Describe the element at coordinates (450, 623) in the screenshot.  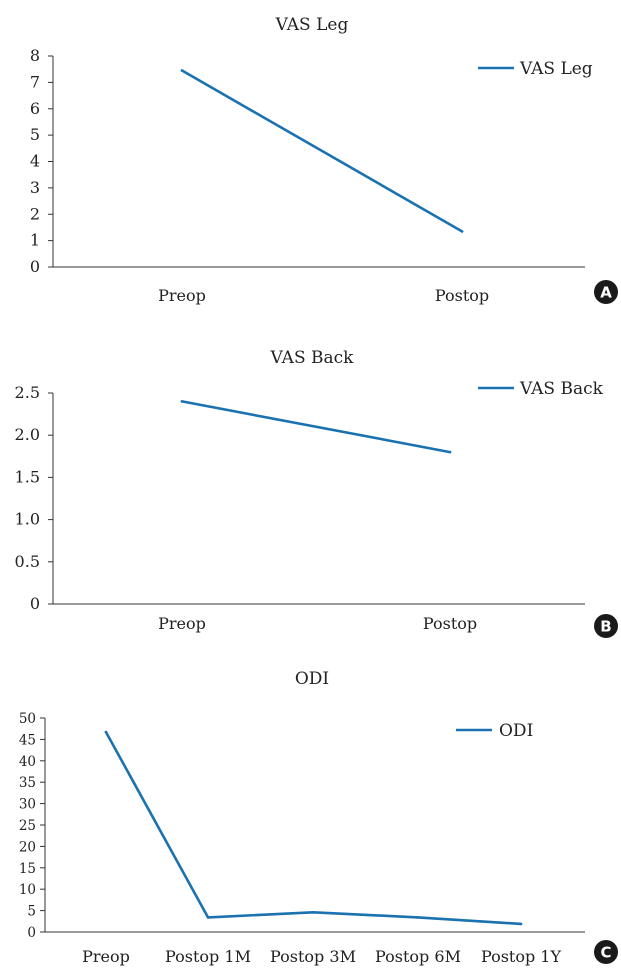
I see `chart-b-x-tick-label: Postop` at that location.